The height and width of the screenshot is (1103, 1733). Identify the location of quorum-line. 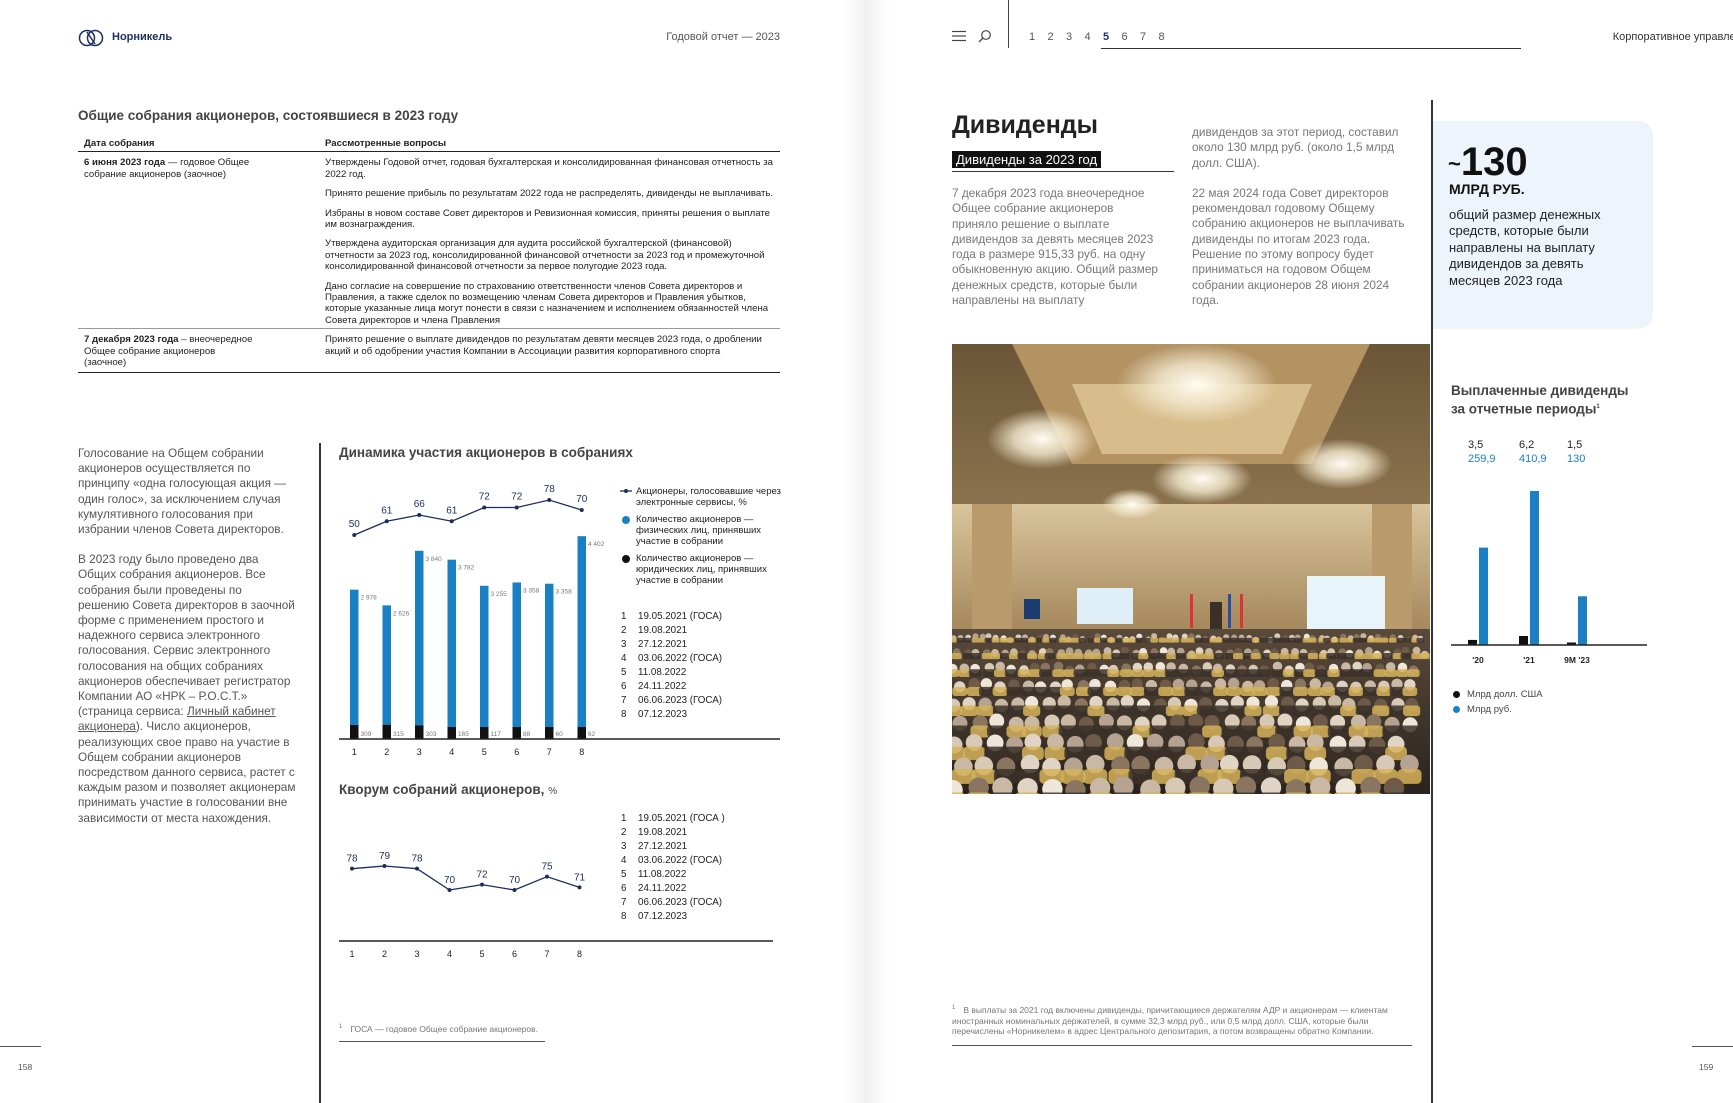
(465, 878).